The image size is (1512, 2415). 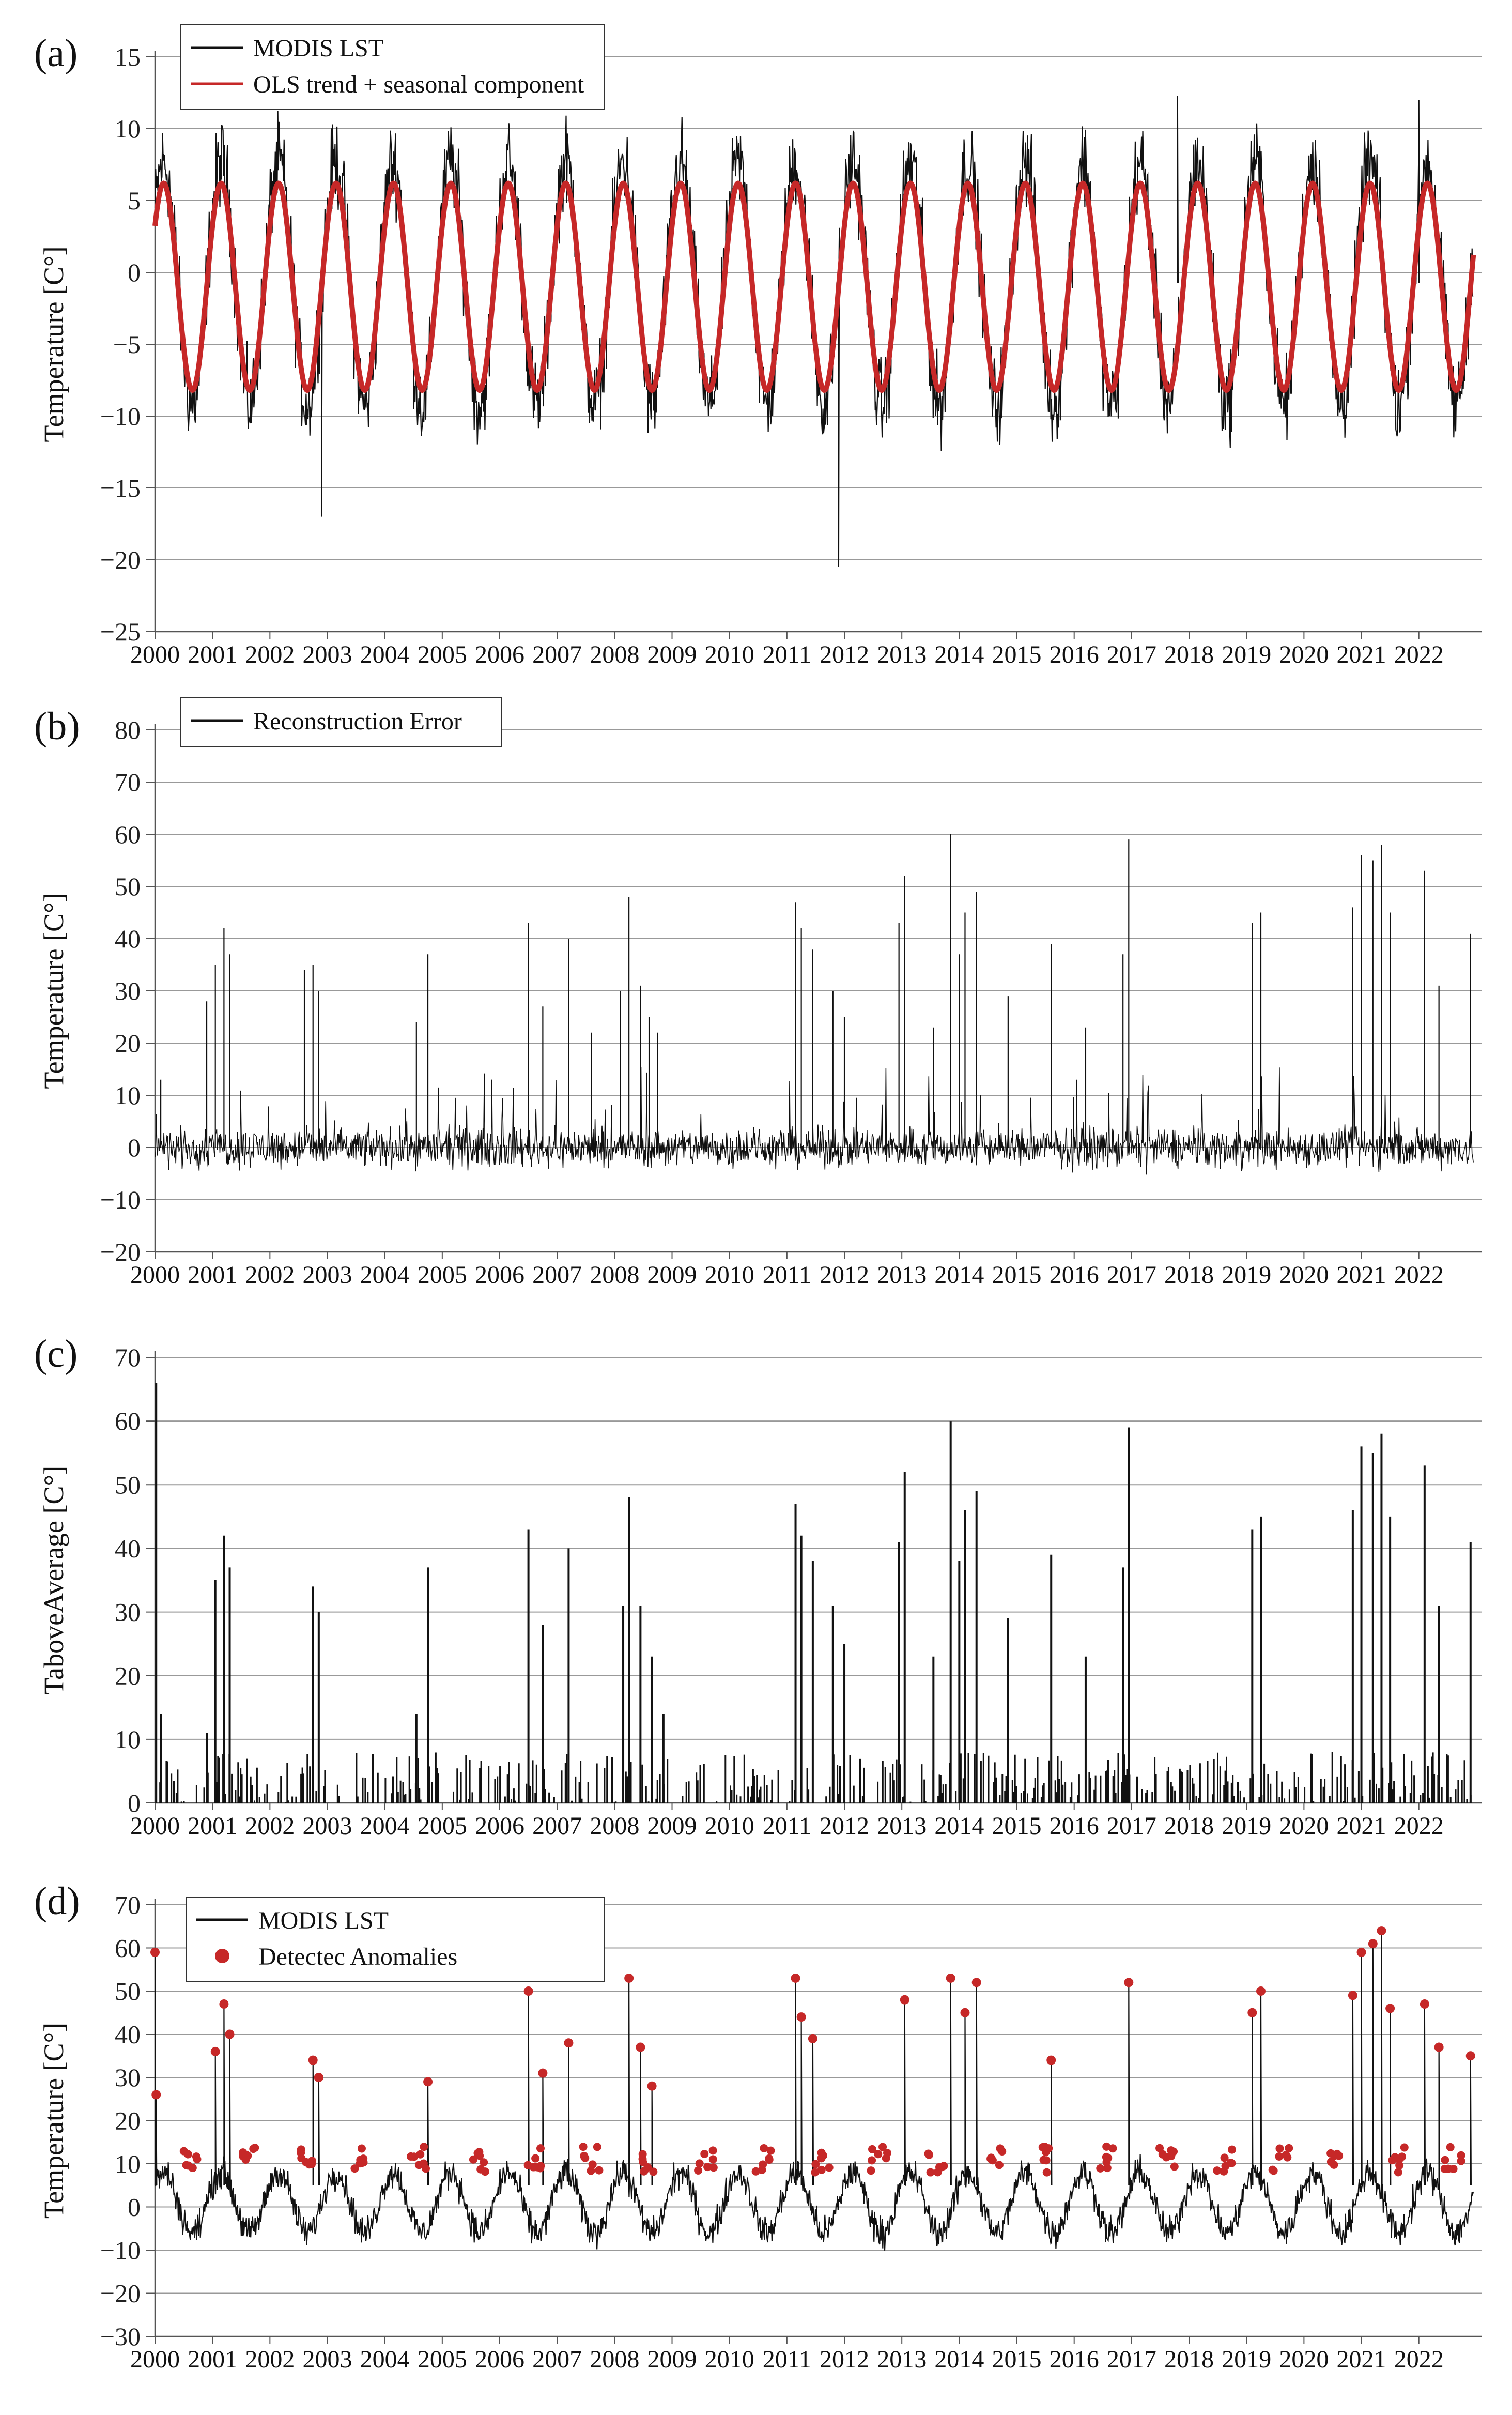 What do you see at coordinates (127, 344) in the screenshot?
I see `y-tick-label: −5` at bounding box center [127, 344].